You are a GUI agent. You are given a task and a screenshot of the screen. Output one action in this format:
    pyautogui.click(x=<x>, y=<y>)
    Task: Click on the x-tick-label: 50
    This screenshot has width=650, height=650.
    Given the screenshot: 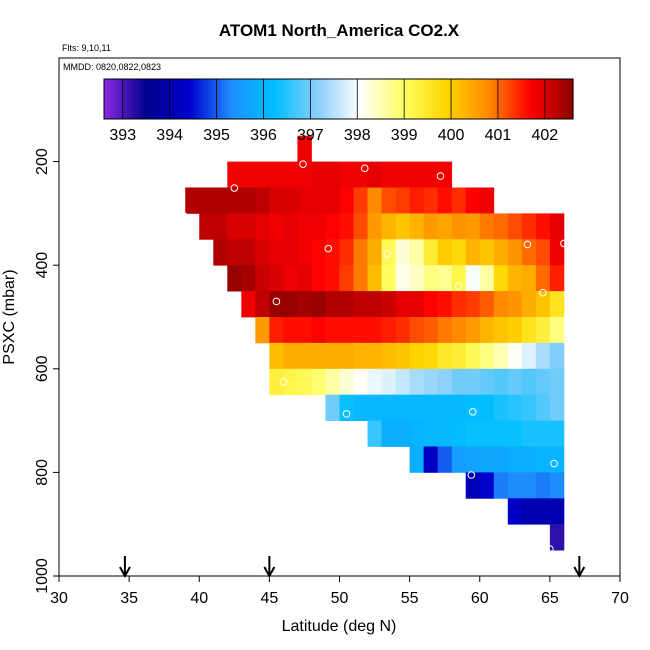 What is the action you would take?
    pyautogui.click(x=340, y=598)
    